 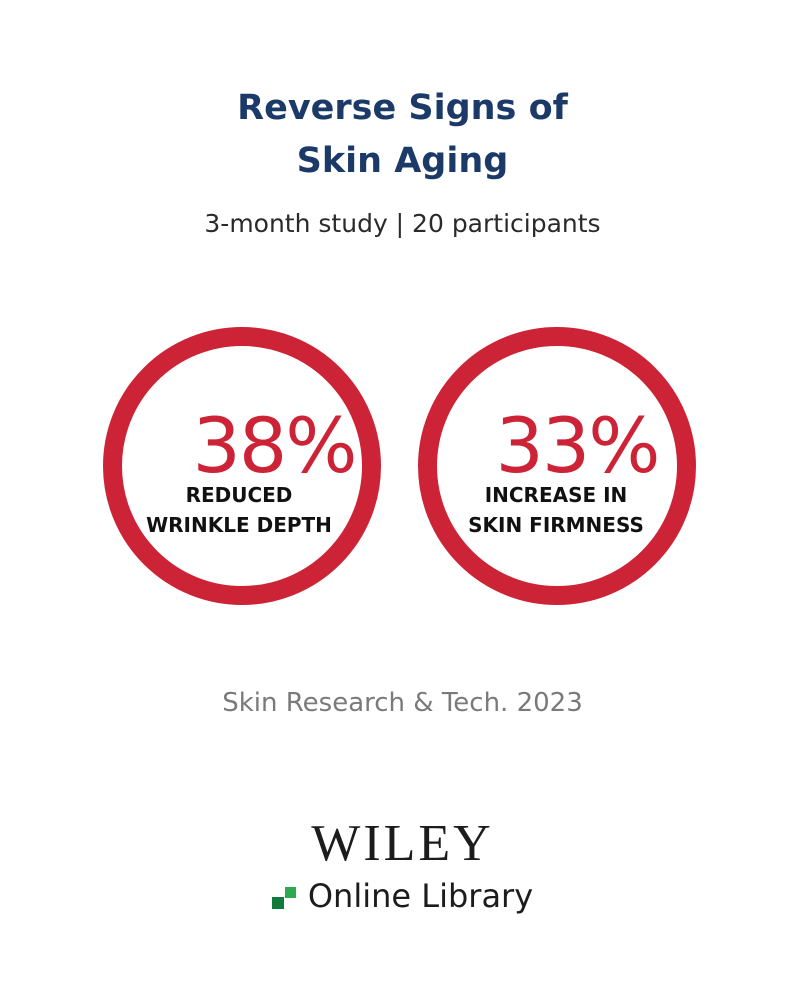 What do you see at coordinates (556, 525) in the screenshot?
I see `stat-label-line-2: SKIN FIRMNESS` at bounding box center [556, 525].